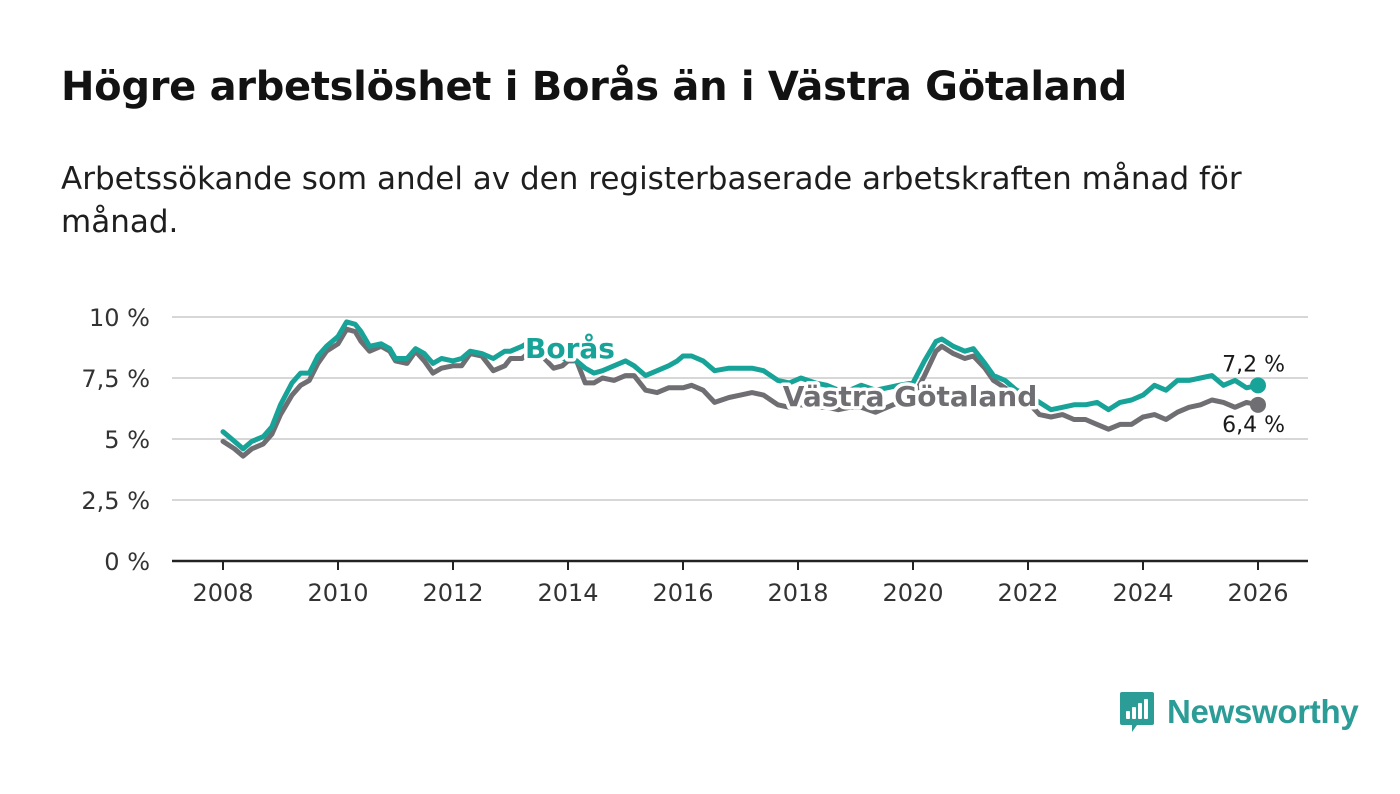  I want to click on y-tick-label: 10 %, so click(119, 318).